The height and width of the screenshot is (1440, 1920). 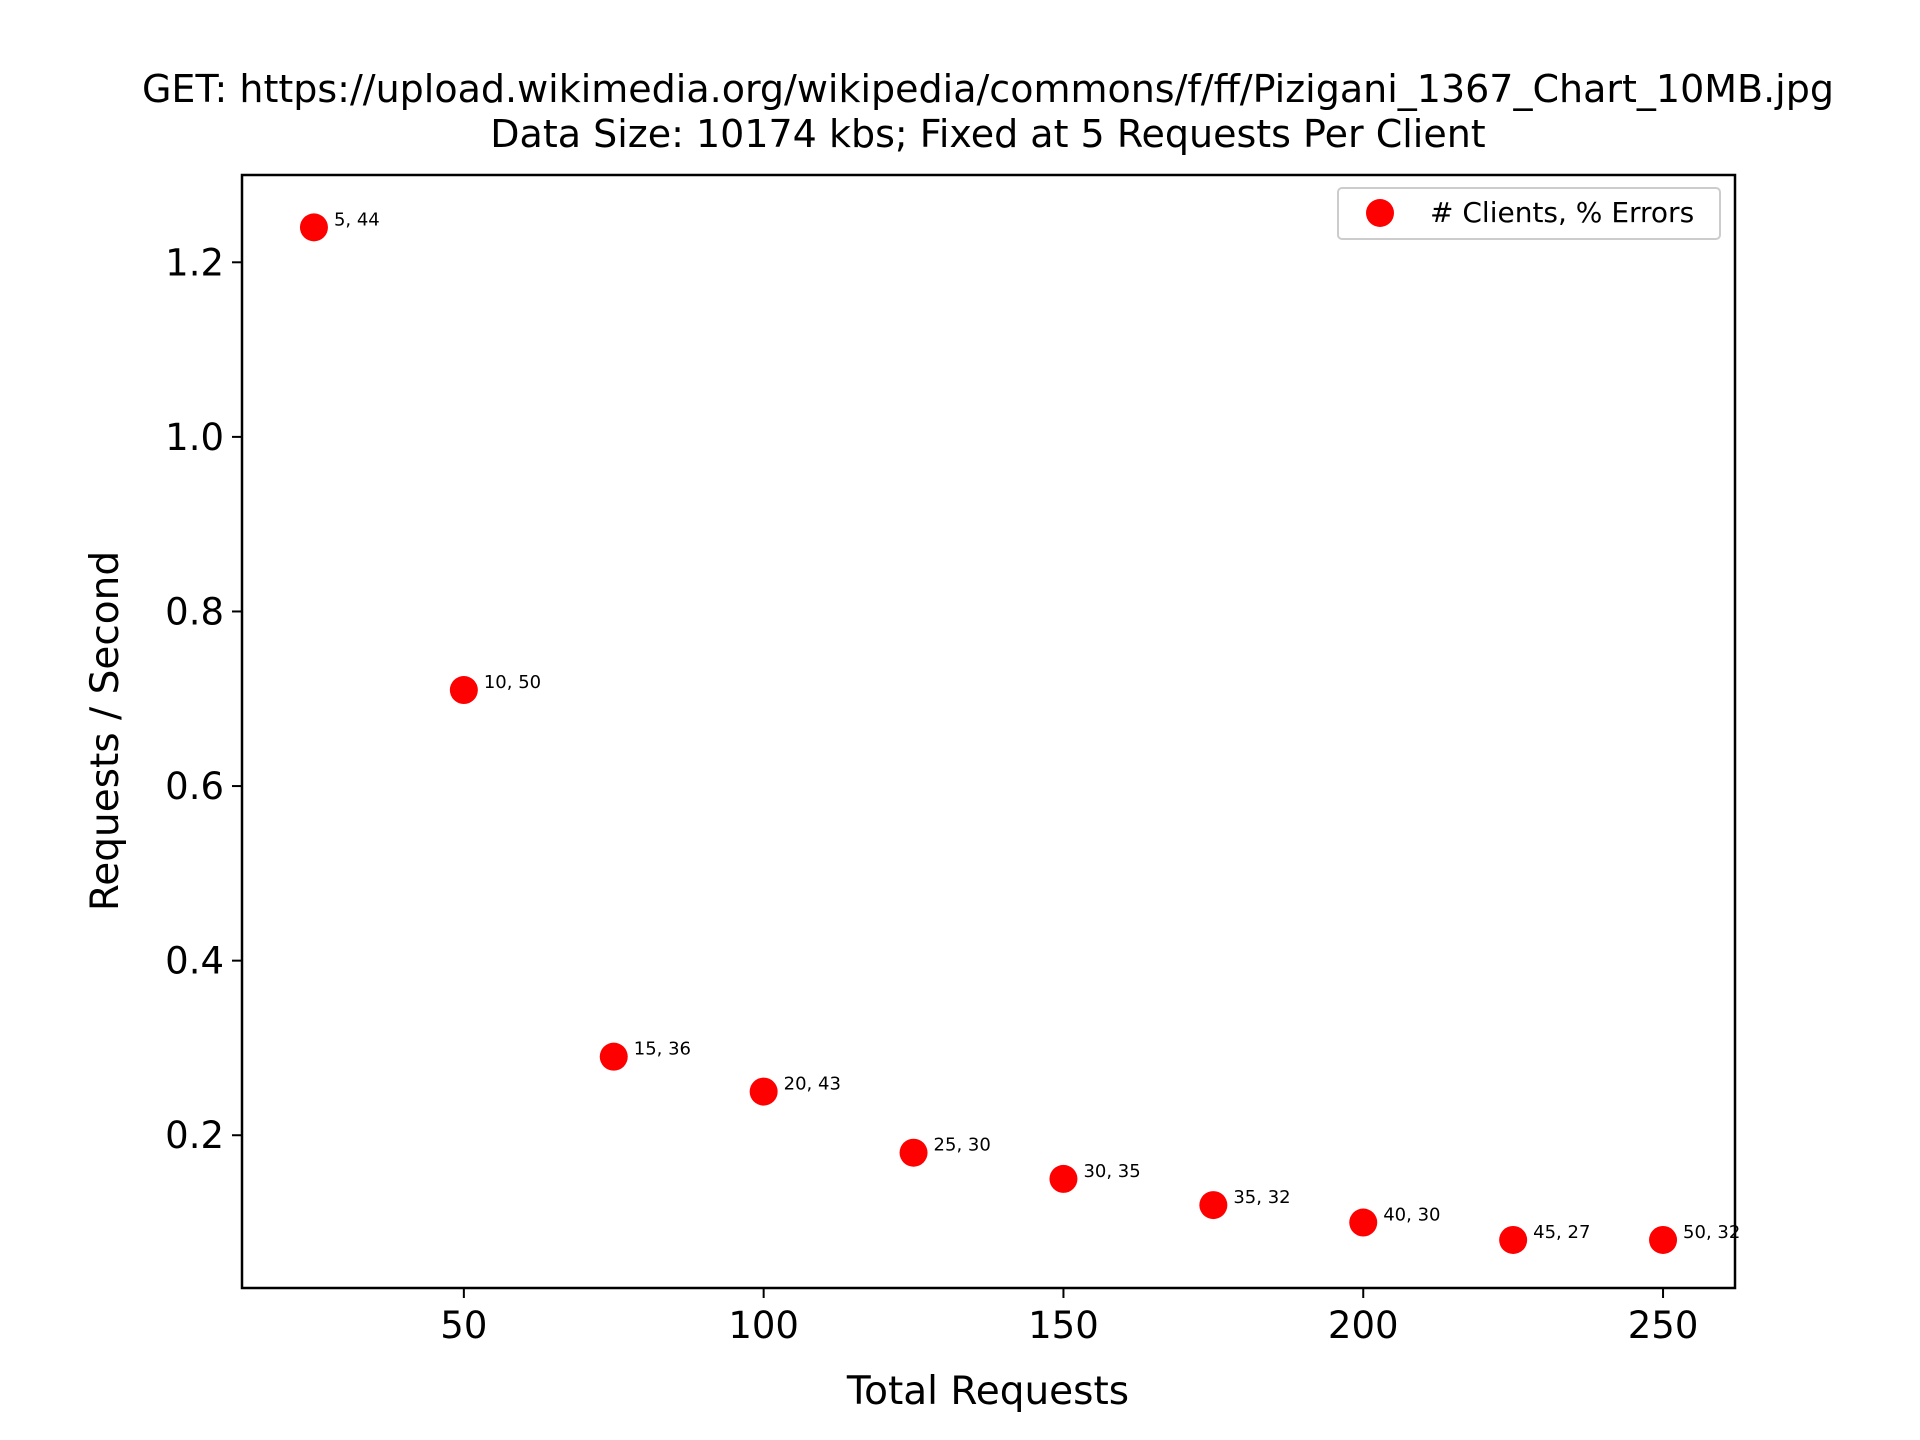 I want to click on y-tick-label: 0.4, so click(x=194, y=961).